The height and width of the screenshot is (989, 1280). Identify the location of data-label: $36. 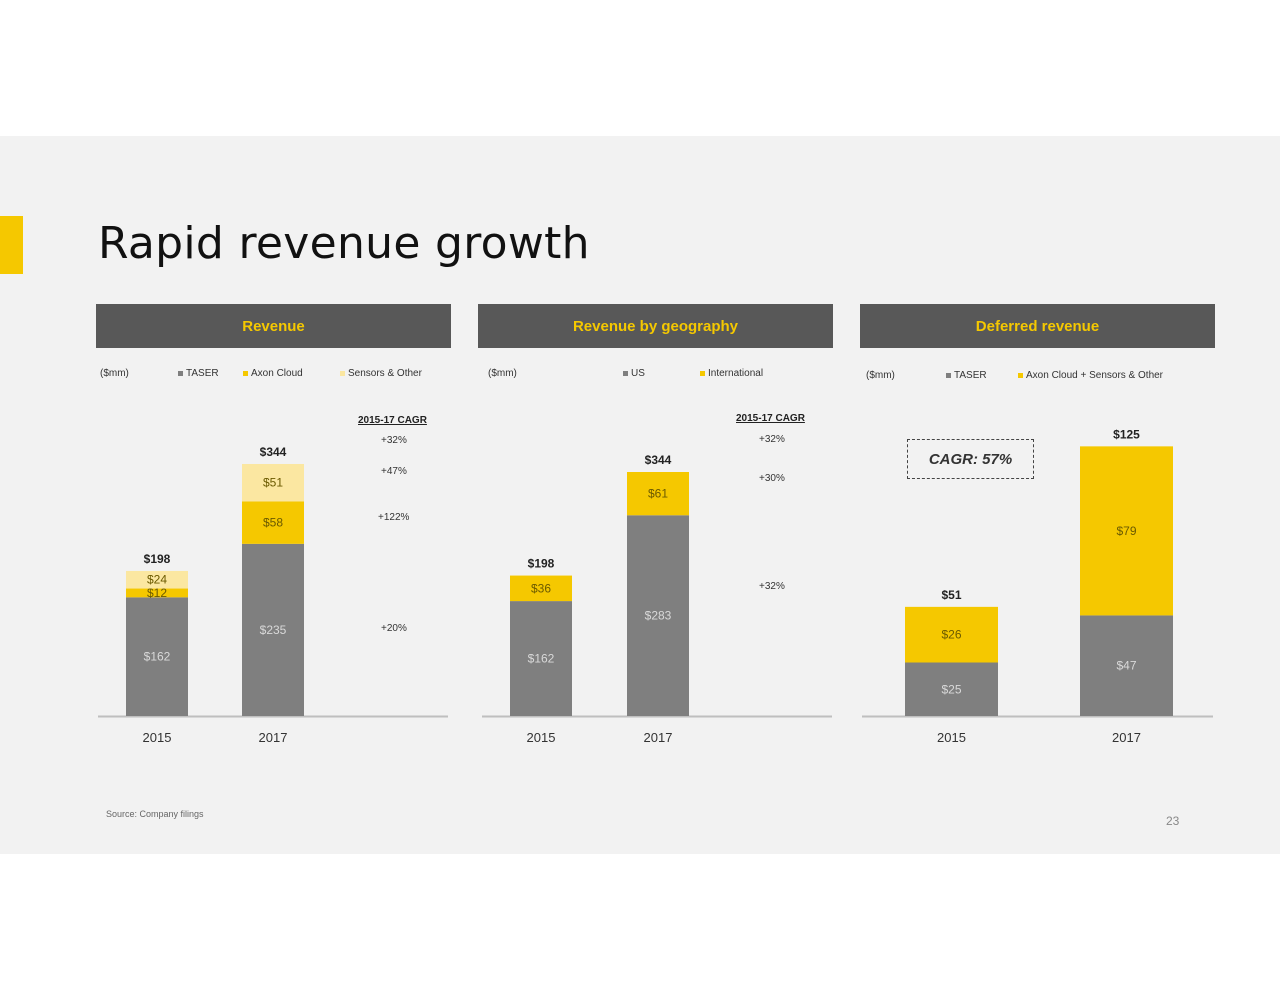
(541, 588).